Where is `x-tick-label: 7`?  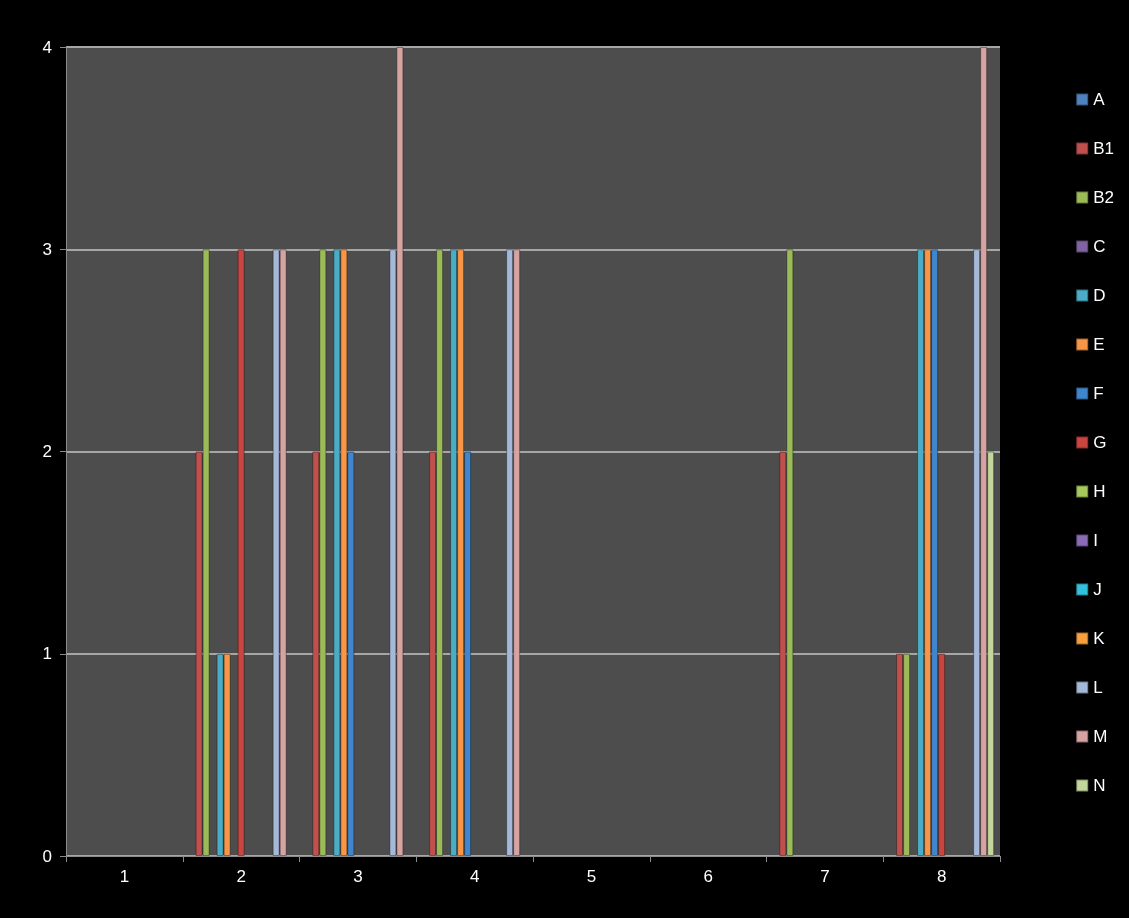
x-tick-label: 7 is located at coordinates (825, 876).